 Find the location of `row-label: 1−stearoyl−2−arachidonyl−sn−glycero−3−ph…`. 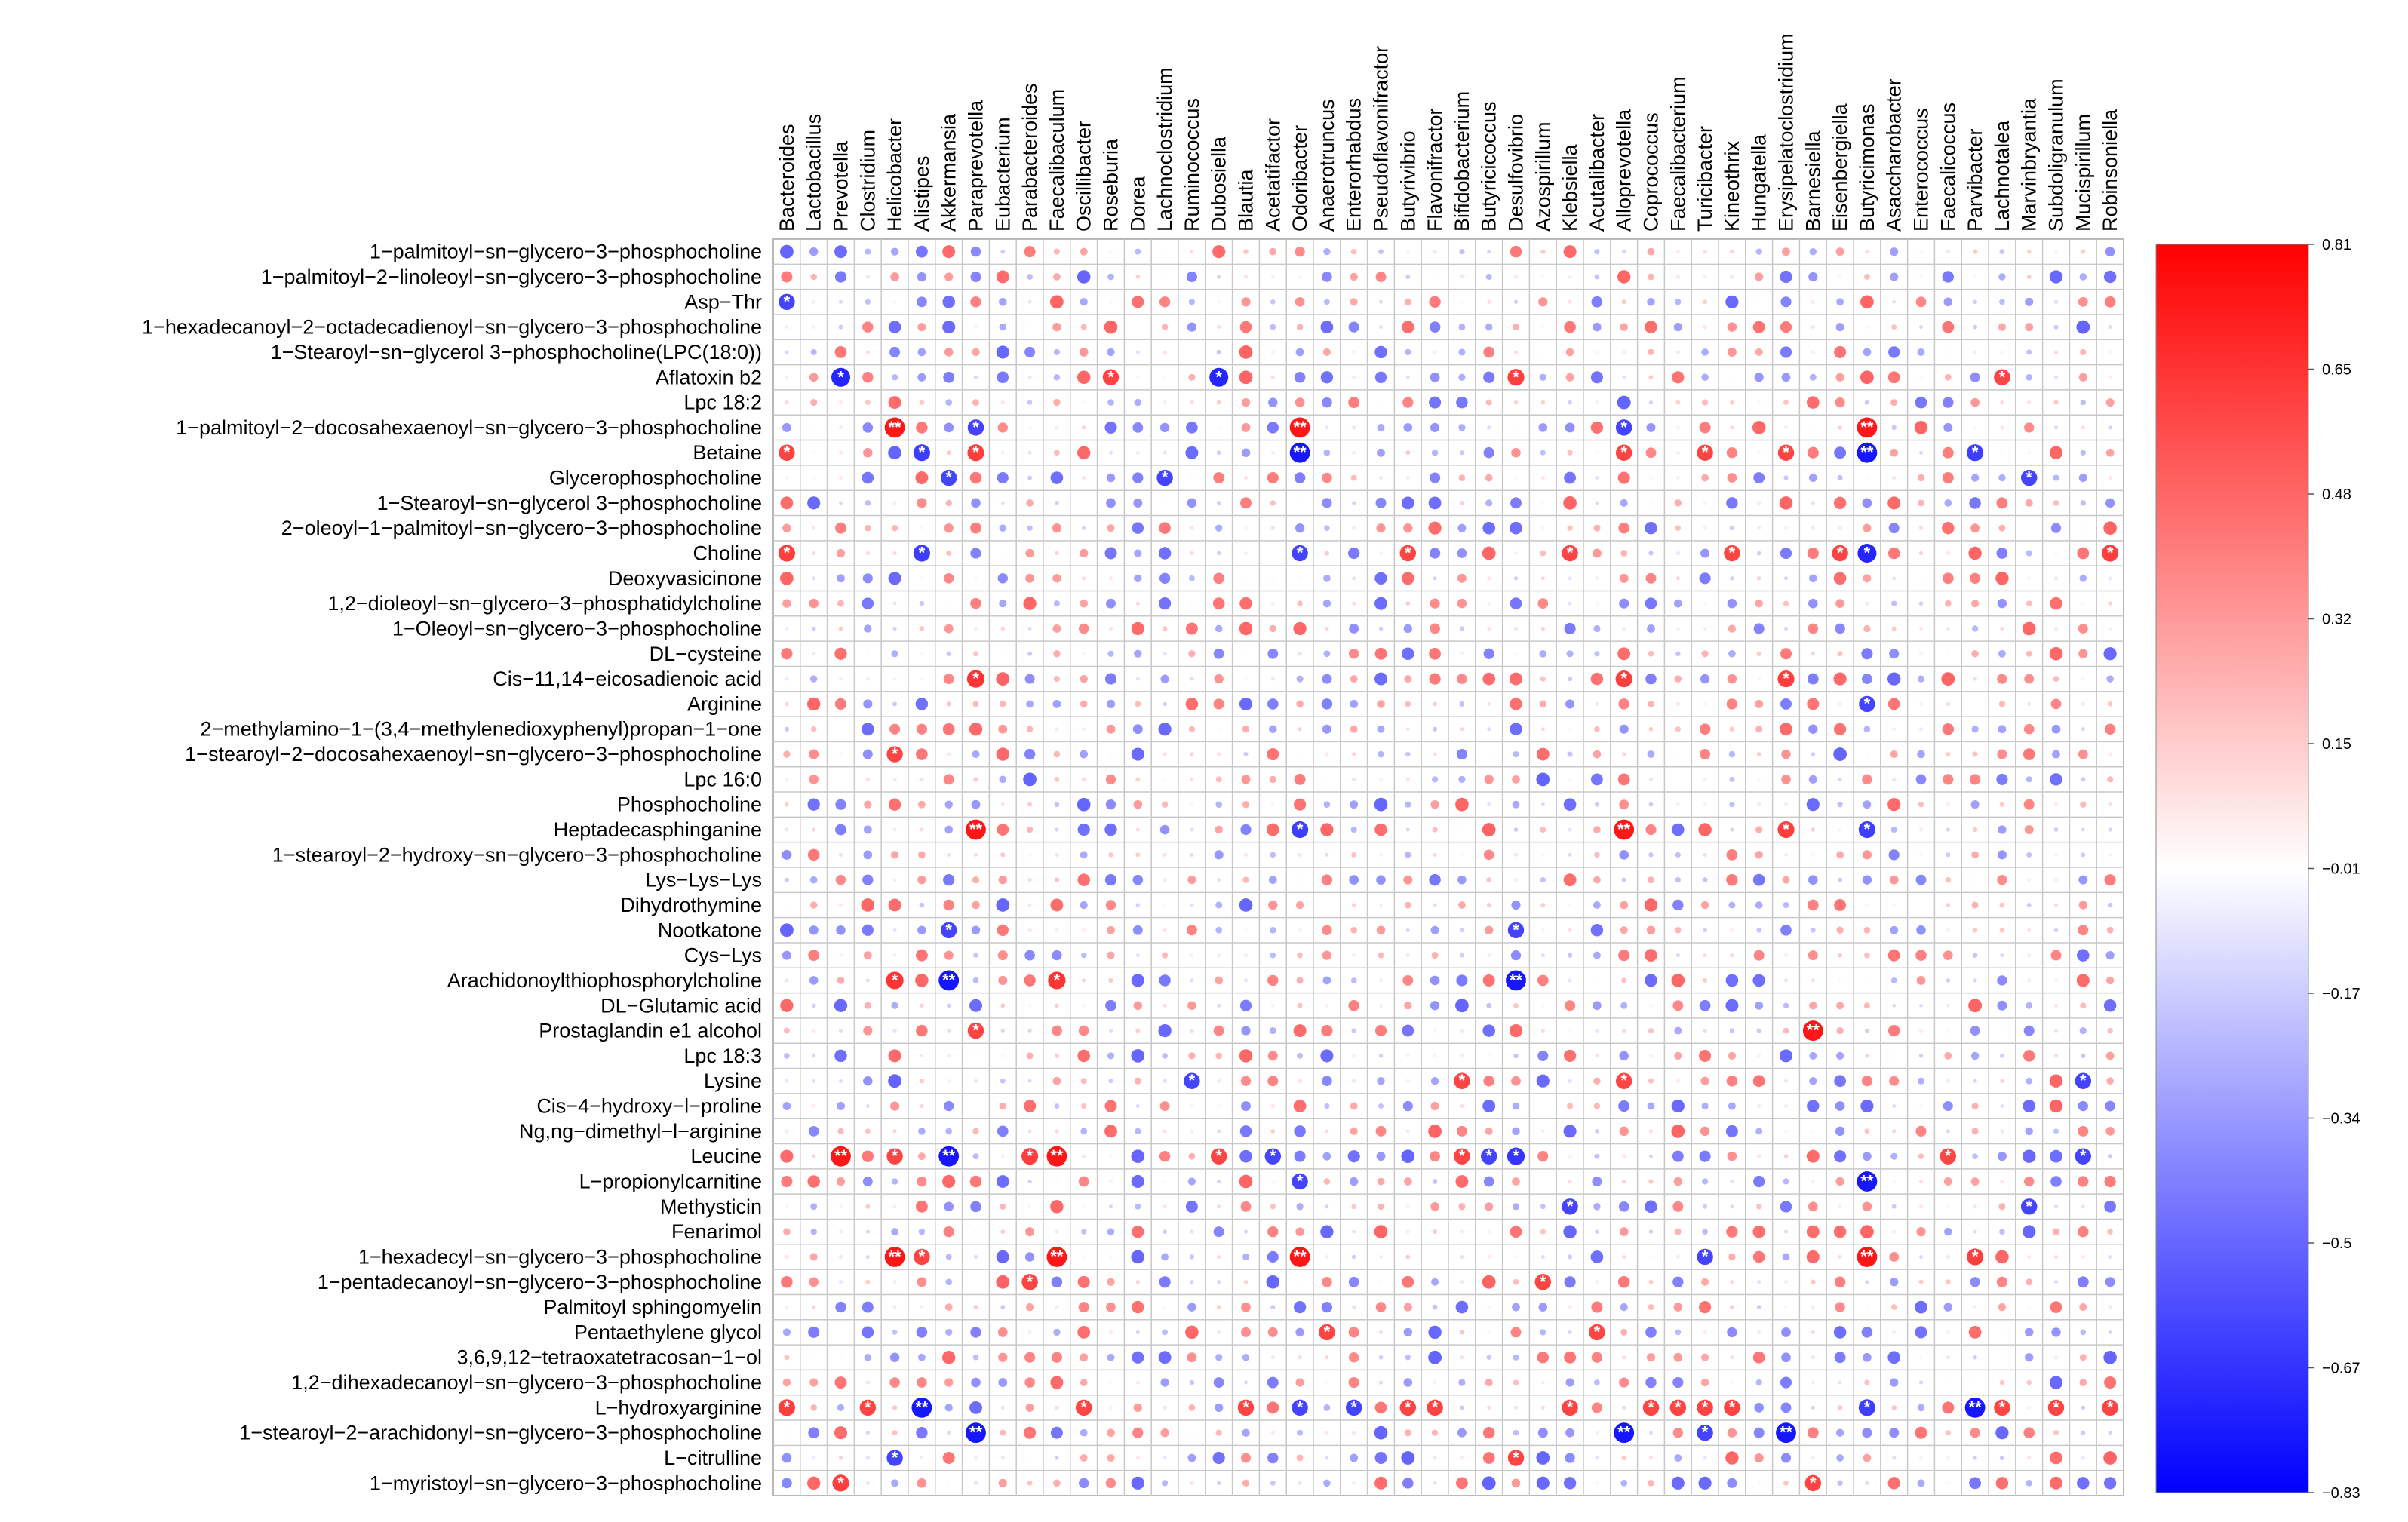

row-label: 1−stearoyl−2−arachidonyl−sn−glycero−3−ph… is located at coordinates (500, 1433).